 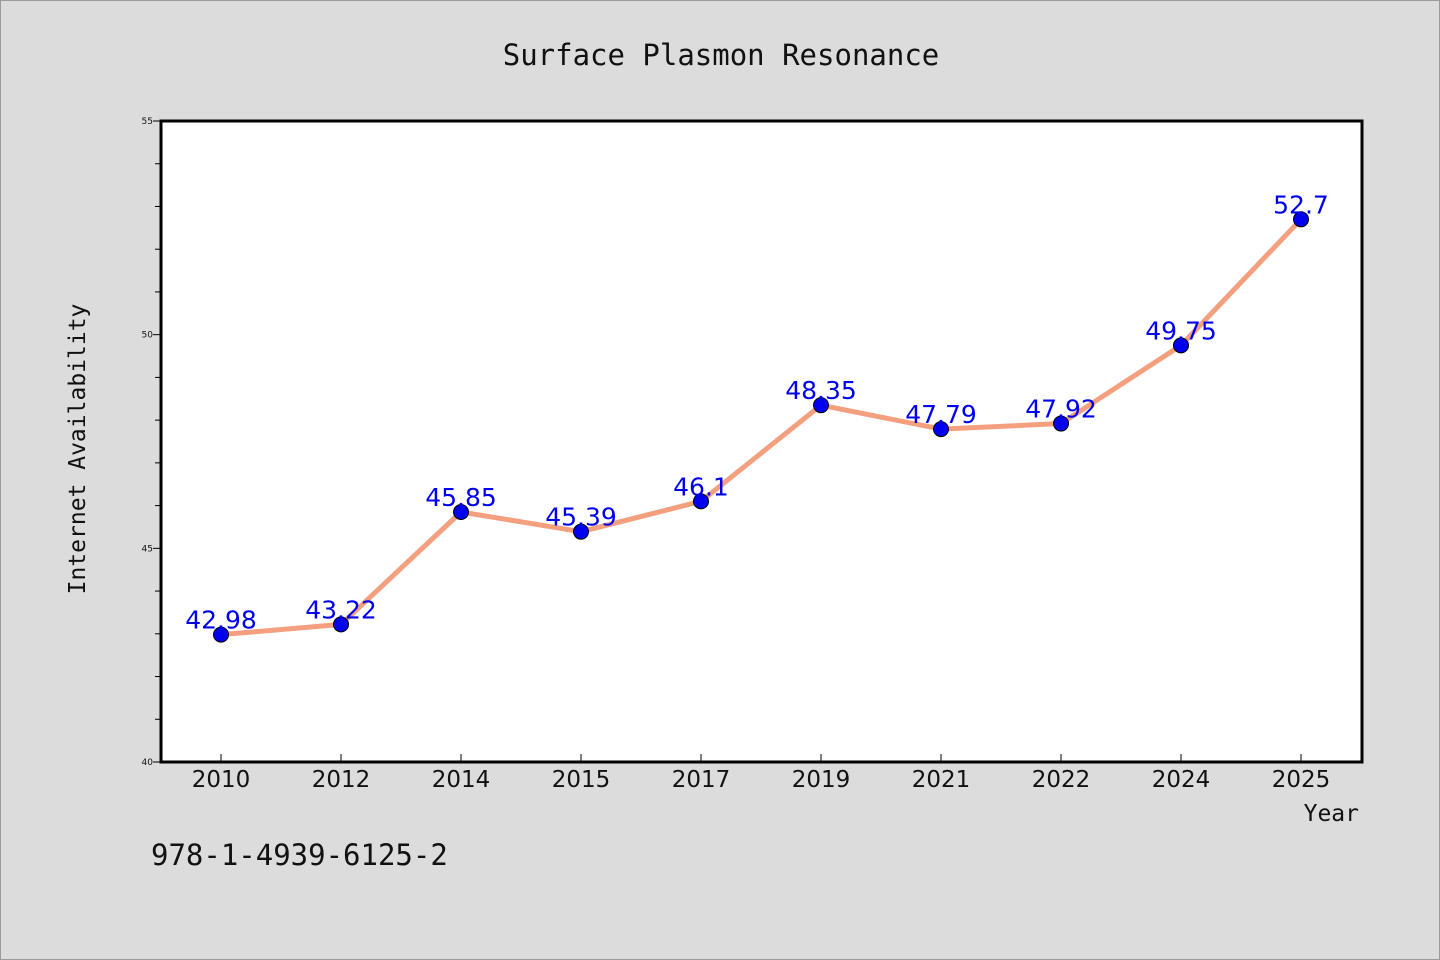 I want to click on x-axis: 2010 2012 2014 2015 2017 2019 2021 2022 2024 2025, so click(x=761, y=773).